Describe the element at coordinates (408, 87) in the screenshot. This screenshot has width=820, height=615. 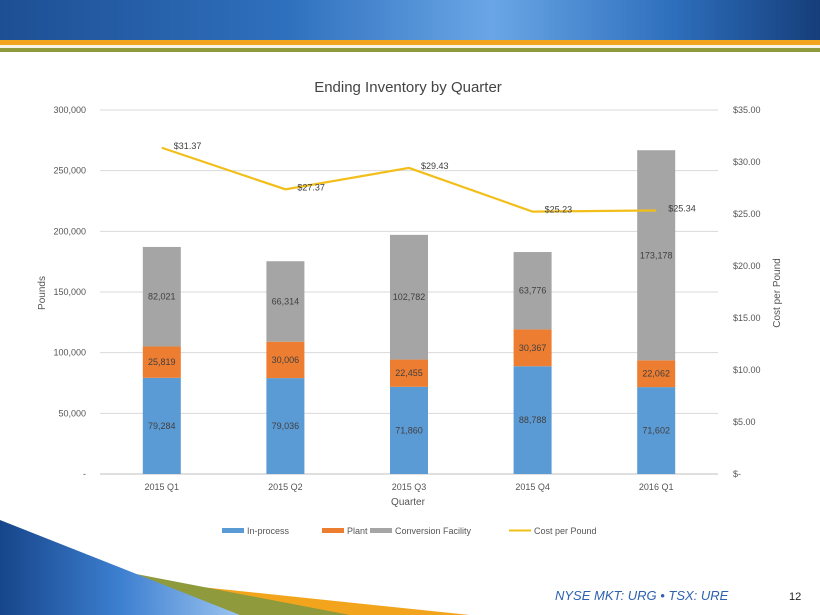
I see `chart-title: Ending Inventory by Quarter` at that location.